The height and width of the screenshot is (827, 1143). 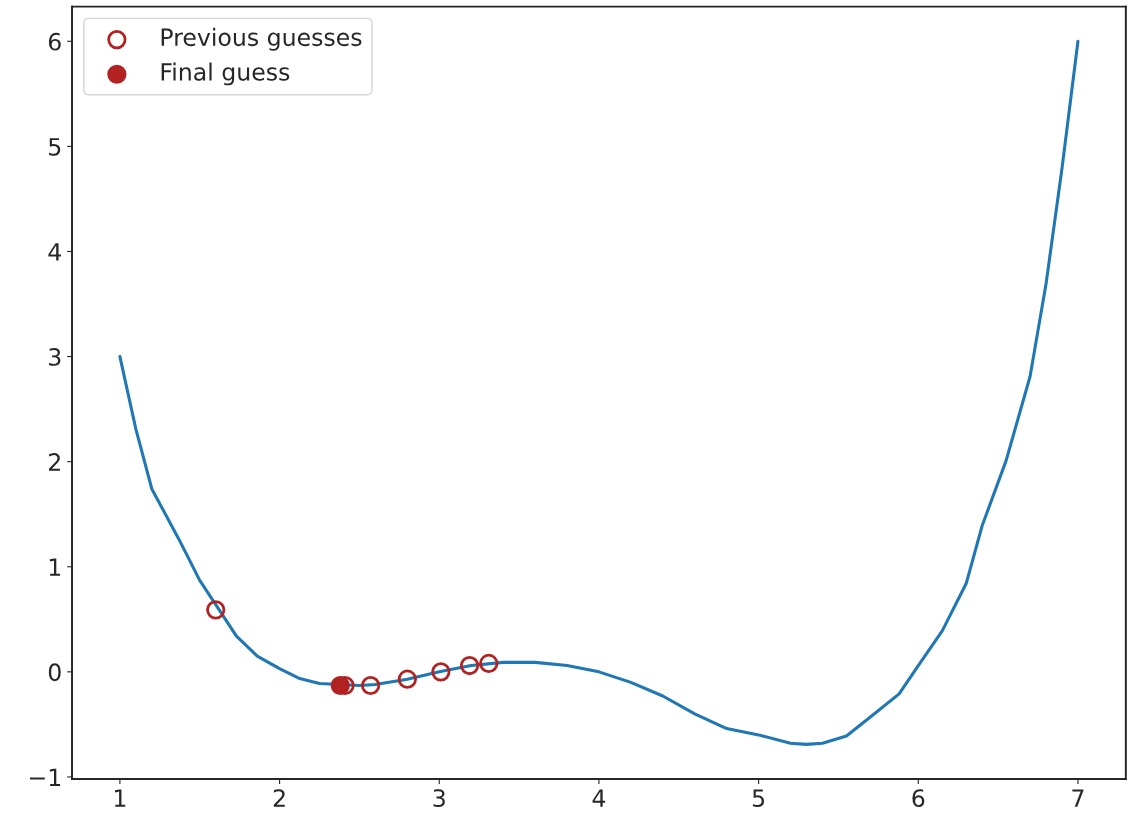 I want to click on legend-label: Previous guesses, so click(x=261, y=39).